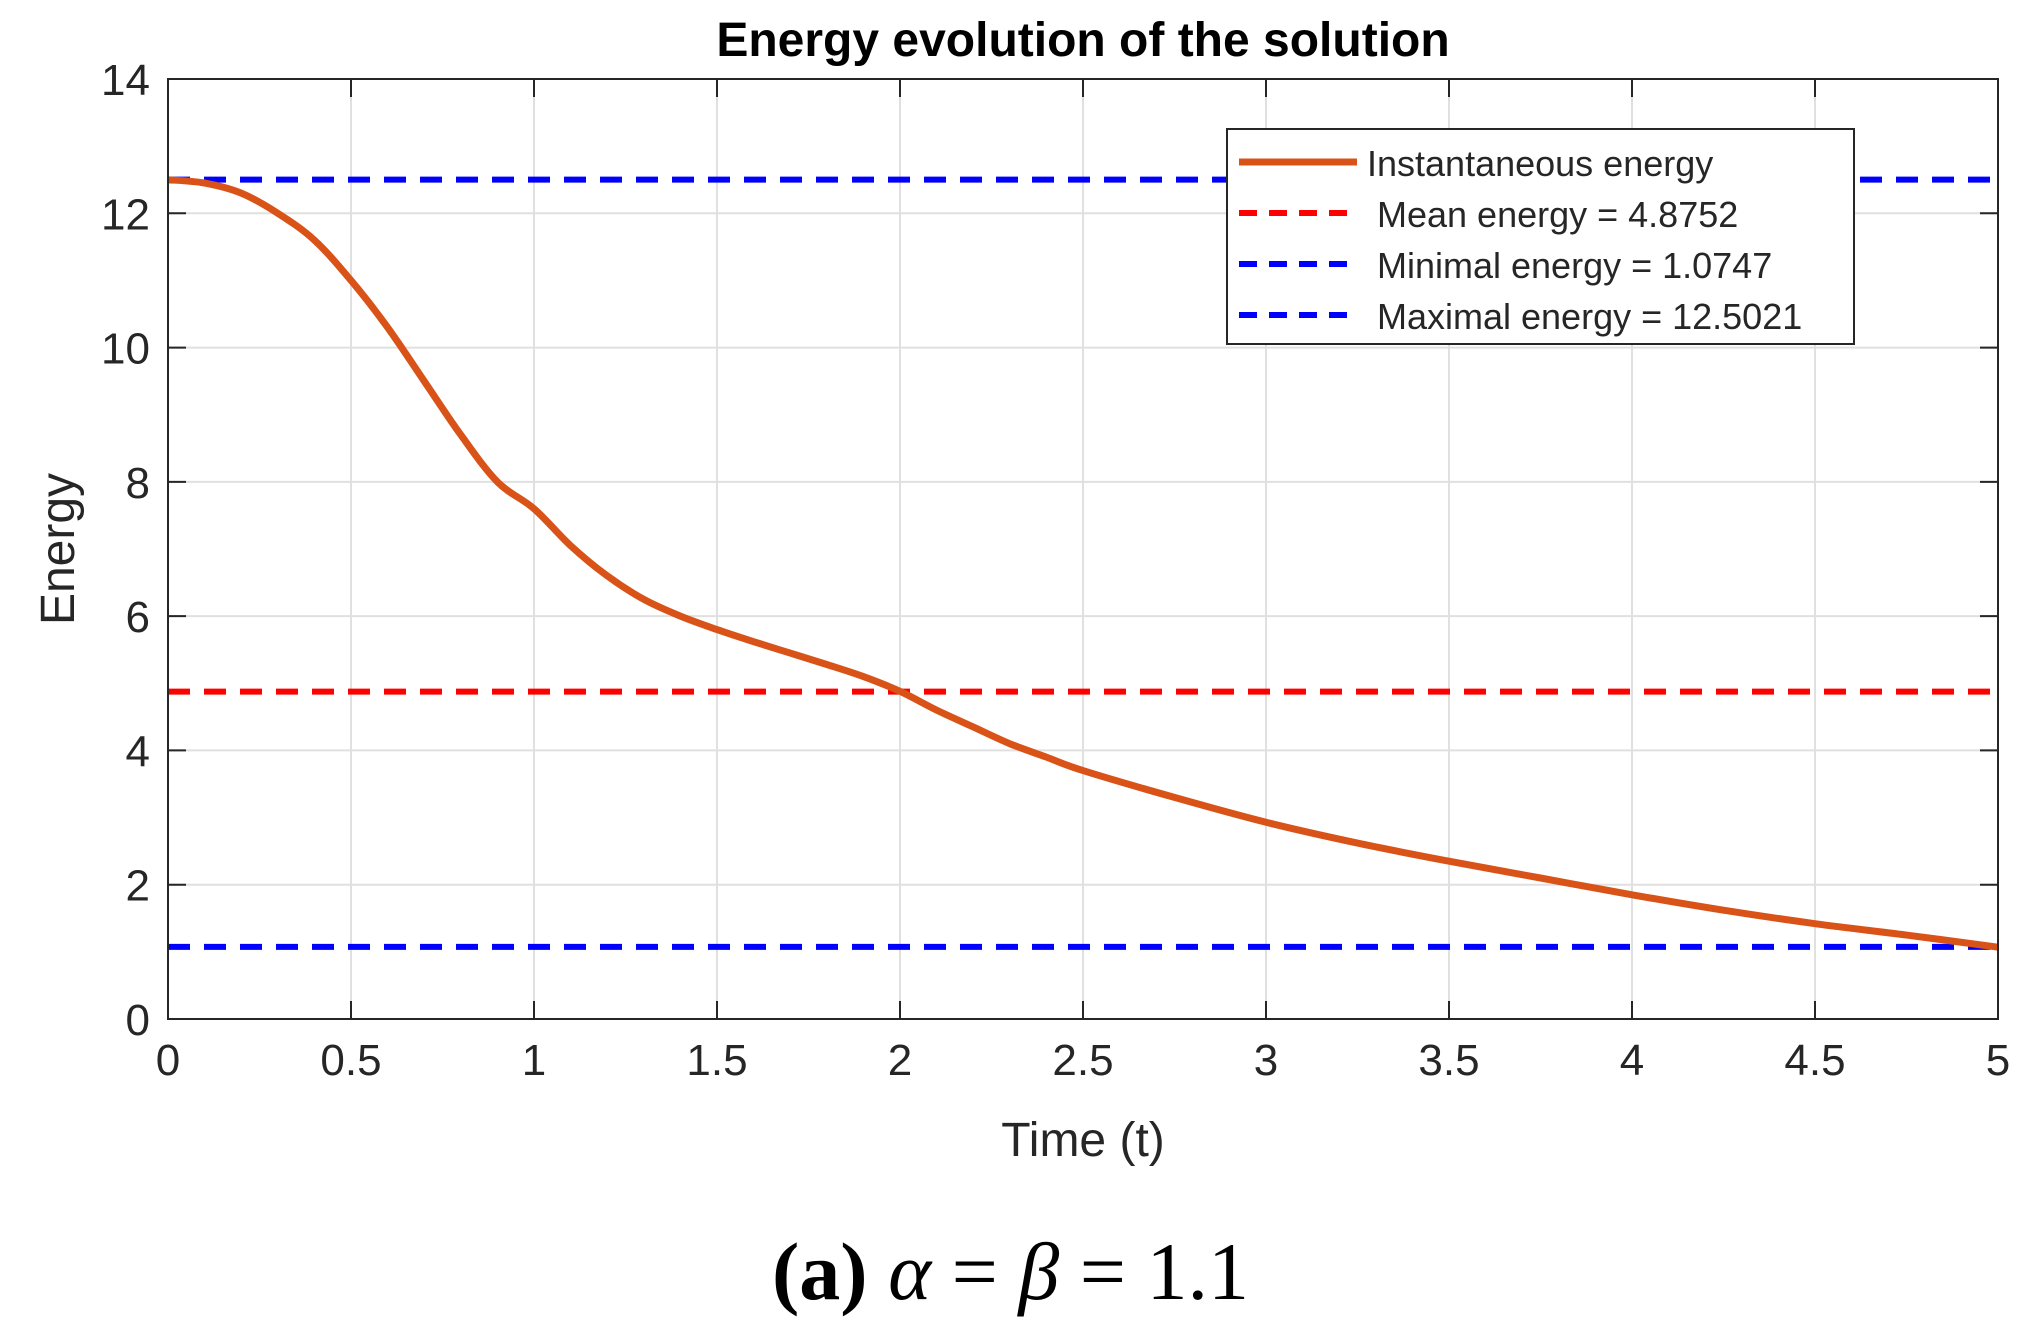 This screenshot has height=1334, width=2021. Describe the element at coordinates (534, 1060) in the screenshot. I see `x-tick-label: 1` at that location.